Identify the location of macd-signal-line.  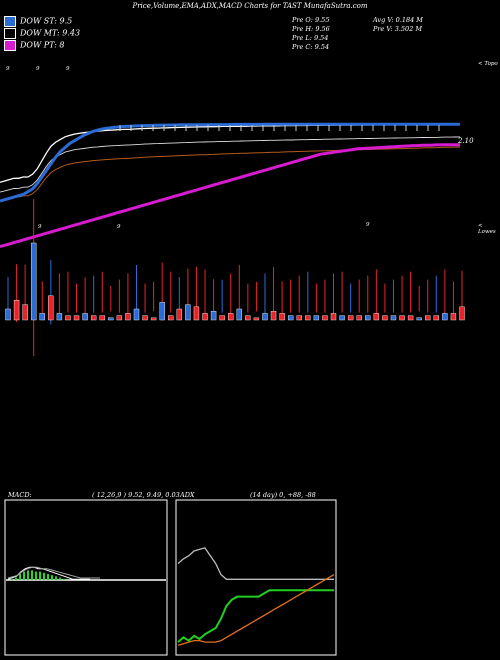
(53, 572).